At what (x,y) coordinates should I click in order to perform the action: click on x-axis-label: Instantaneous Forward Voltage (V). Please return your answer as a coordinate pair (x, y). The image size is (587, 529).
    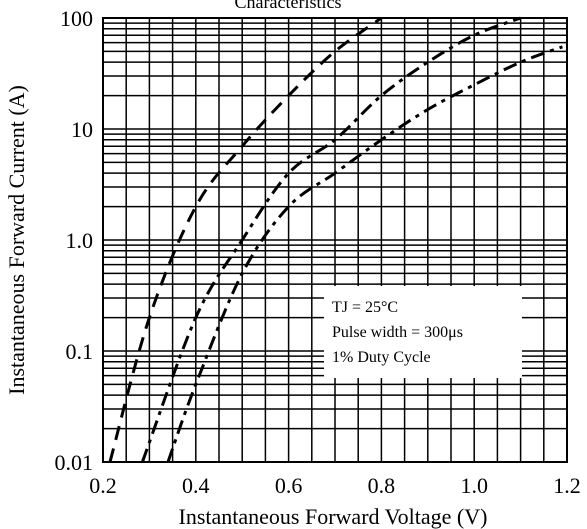
    Looking at the image, I should click on (333, 516).